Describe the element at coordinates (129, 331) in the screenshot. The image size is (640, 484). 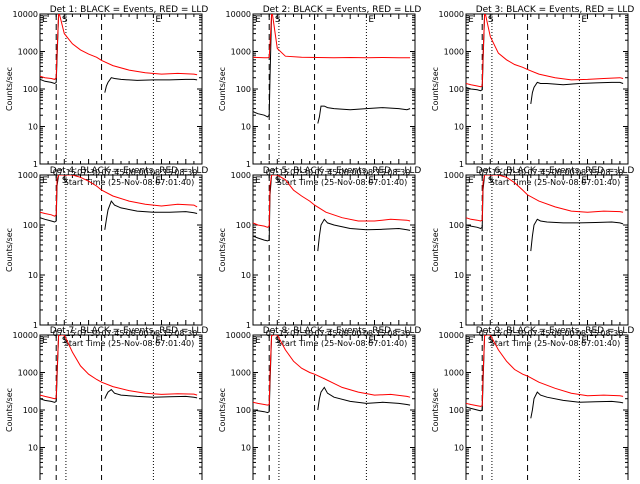
I see `panel-title: Det 7: BLACK = Events, RED = LLD` at that location.